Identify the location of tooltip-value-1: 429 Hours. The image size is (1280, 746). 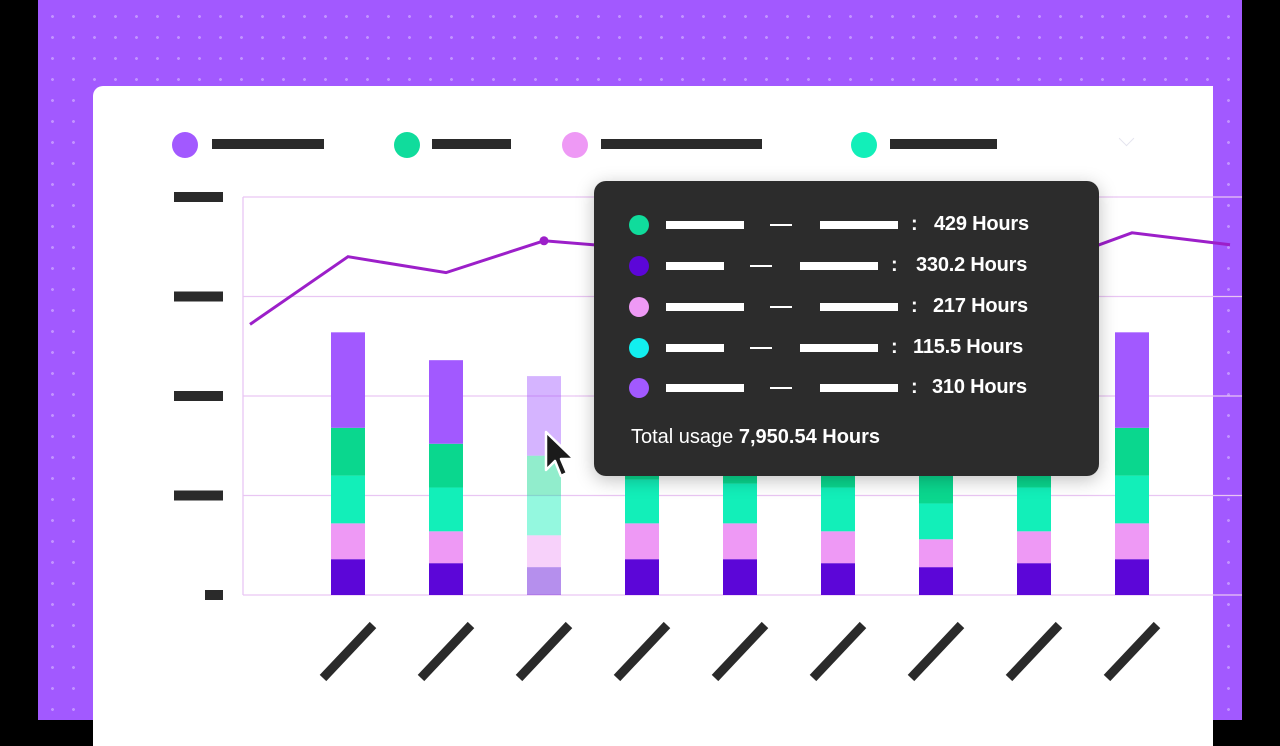
(981, 224).